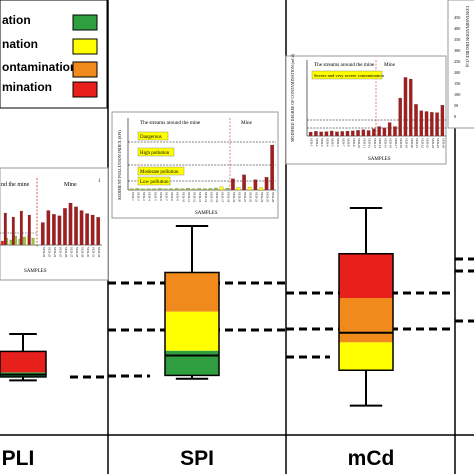 Image resolution: width=474 pixels, height=474 pixels. I want to click on band-label: Moderate pollution, so click(159, 172).